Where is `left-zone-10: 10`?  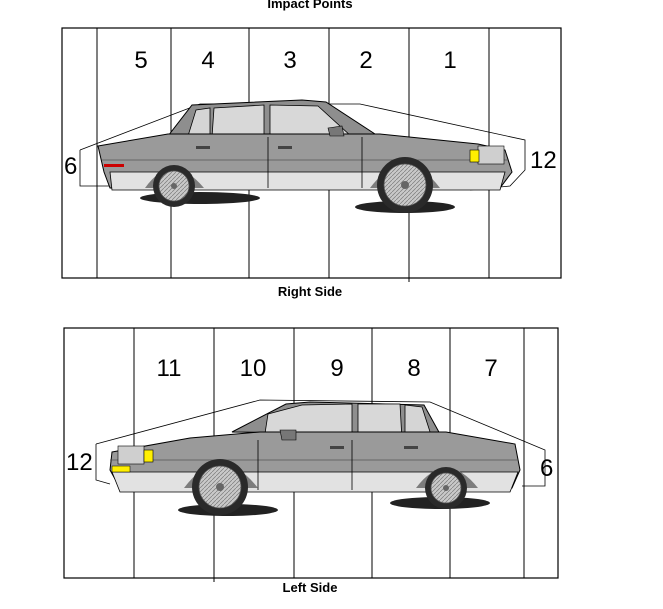
left-zone-10: 10 is located at coordinates (253, 368).